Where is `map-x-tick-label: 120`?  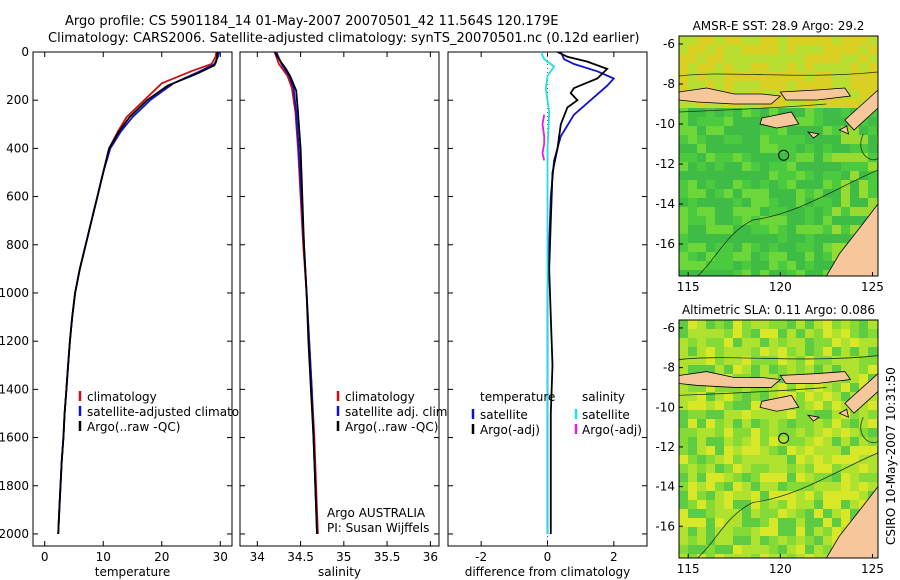 map-x-tick-label: 120 is located at coordinates (780, 287).